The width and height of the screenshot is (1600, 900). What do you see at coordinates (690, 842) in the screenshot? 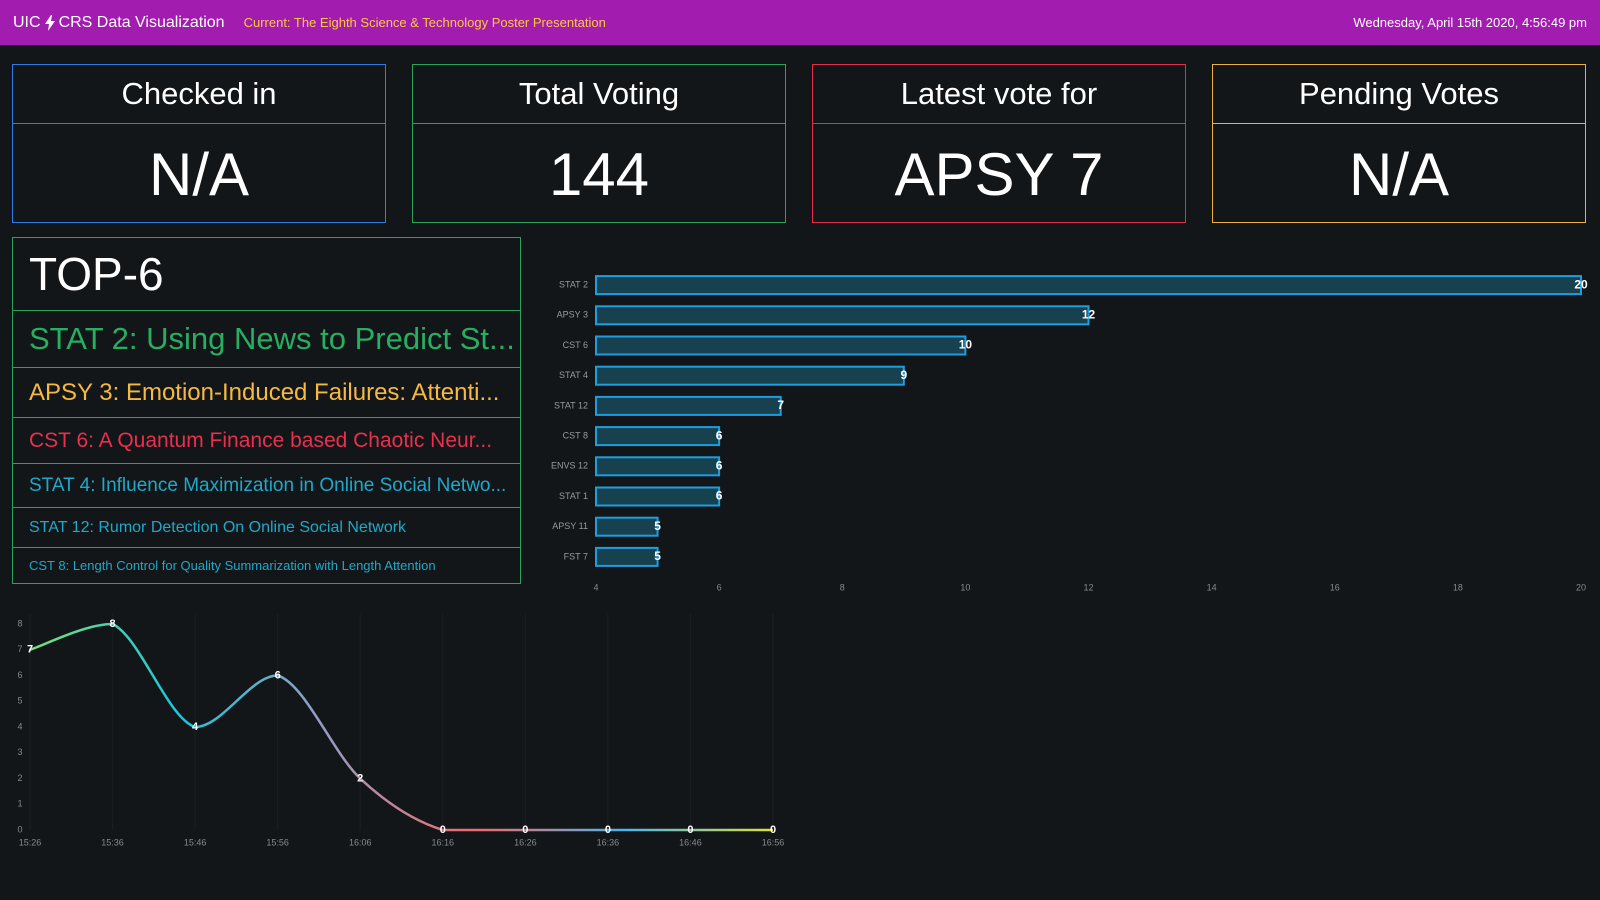
I see `x-tick-label: 16:46` at bounding box center [690, 842].